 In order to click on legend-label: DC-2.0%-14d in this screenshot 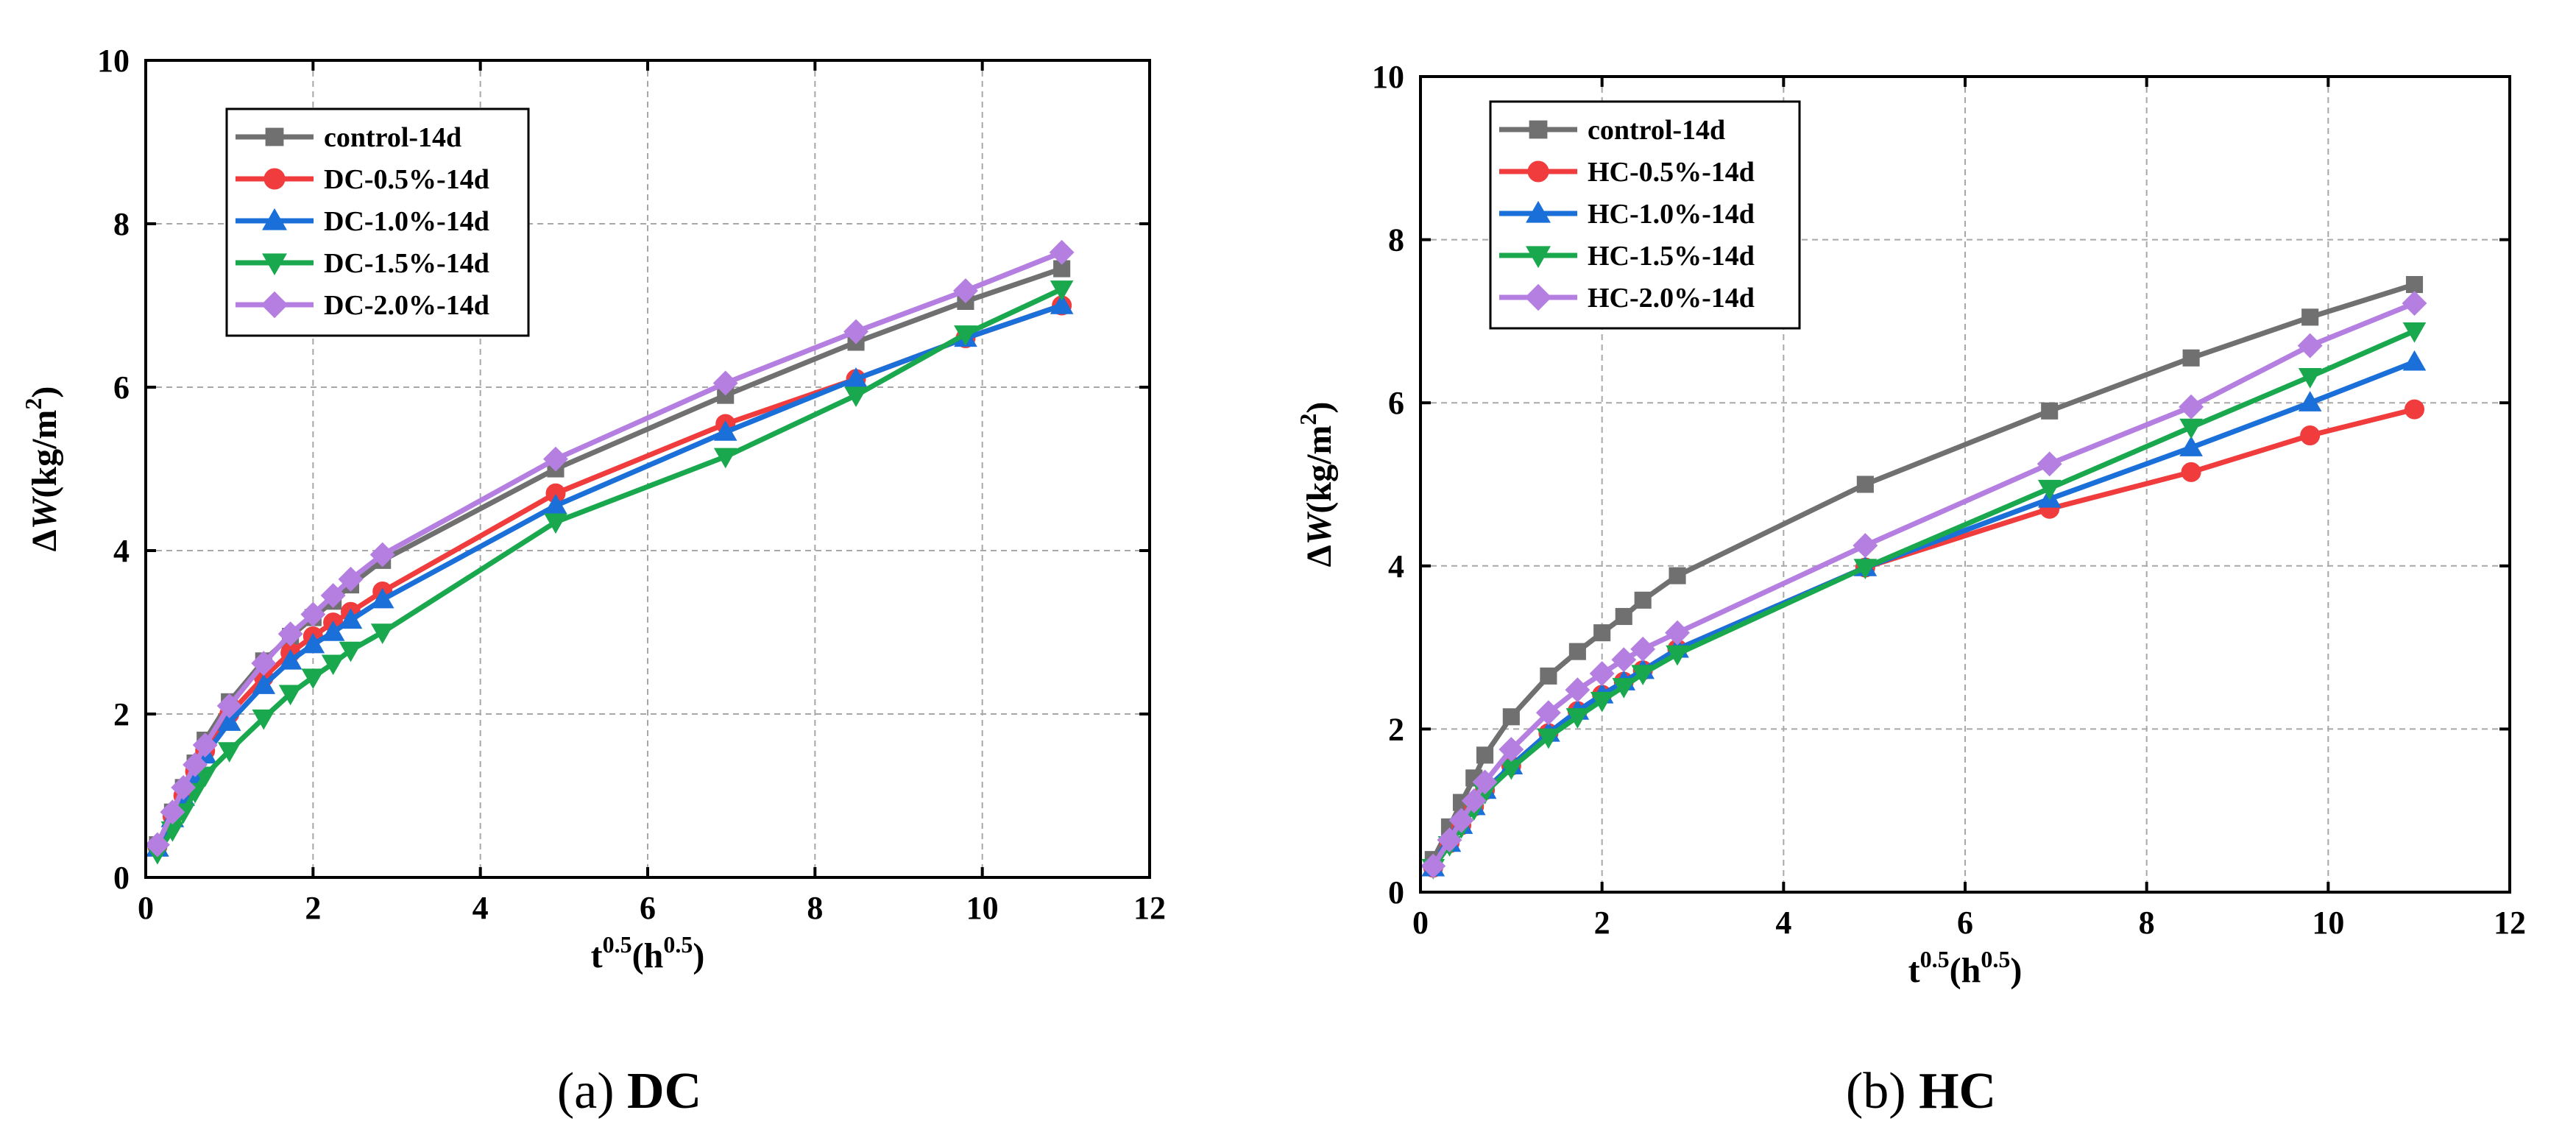, I will do `click(406, 306)`.